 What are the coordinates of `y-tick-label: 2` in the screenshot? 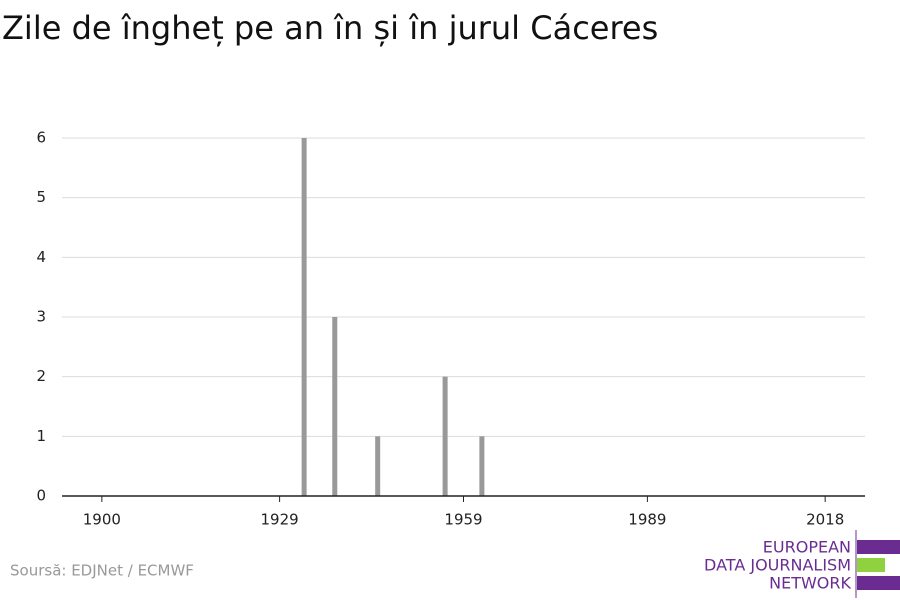 It's located at (41, 376).